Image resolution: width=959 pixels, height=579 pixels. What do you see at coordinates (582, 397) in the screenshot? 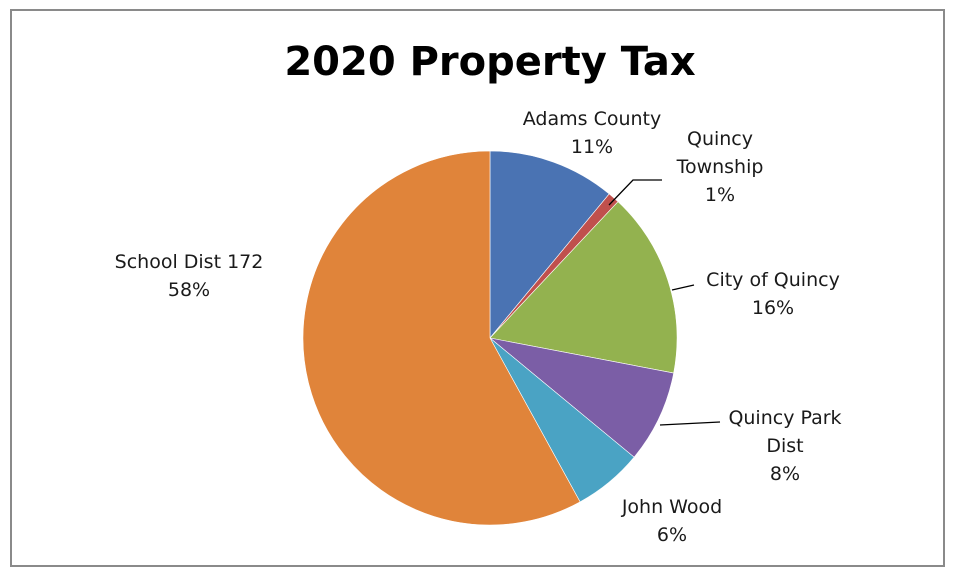
I see `pie-slice-quincy-park-dist` at bounding box center [582, 397].